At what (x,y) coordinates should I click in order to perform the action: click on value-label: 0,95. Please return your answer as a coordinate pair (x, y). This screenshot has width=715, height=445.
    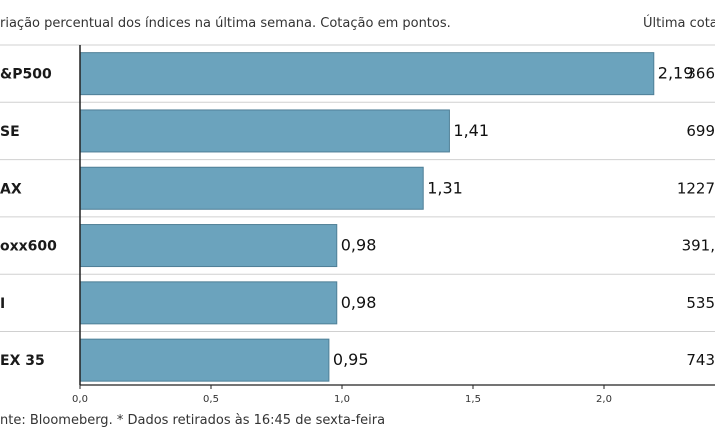
    Looking at the image, I should click on (351, 359).